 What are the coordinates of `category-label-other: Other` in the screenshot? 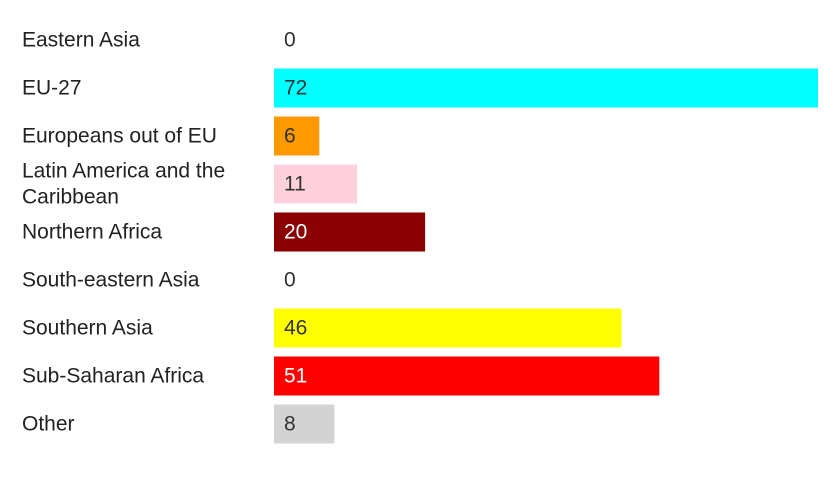 It's located at (48, 424).